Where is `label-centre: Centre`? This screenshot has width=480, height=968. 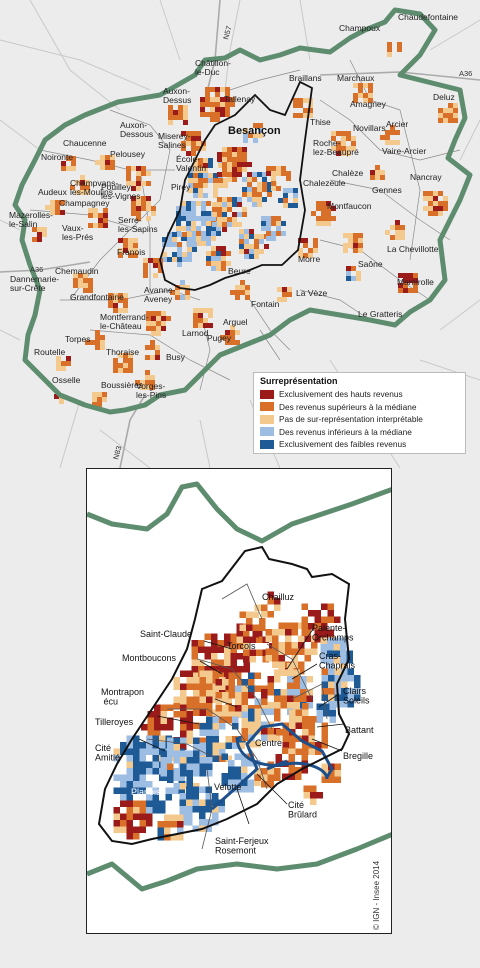 label-centre: Centre is located at coordinates (268, 743).